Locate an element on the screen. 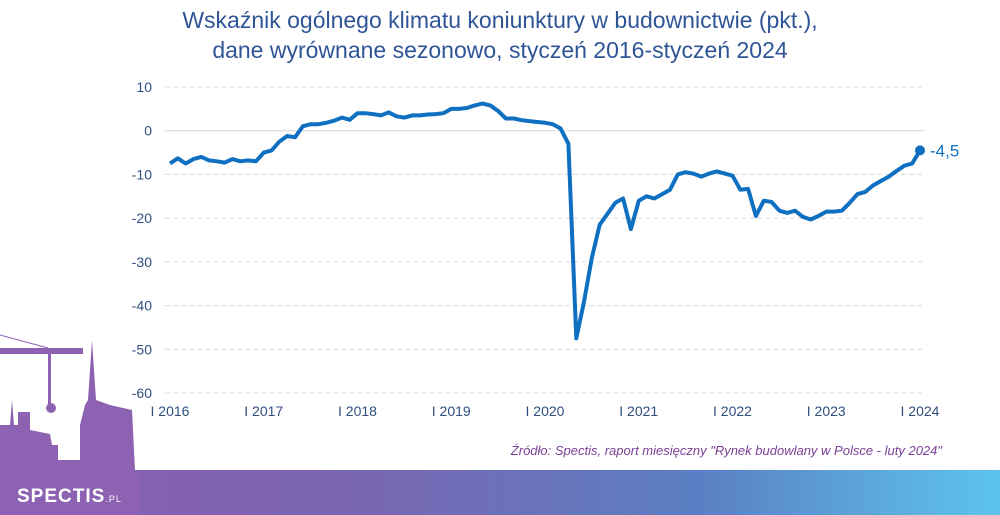 This screenshot has height=515, width=1000. x-tick-label: I 2021 is located at coordinates (638, 411).